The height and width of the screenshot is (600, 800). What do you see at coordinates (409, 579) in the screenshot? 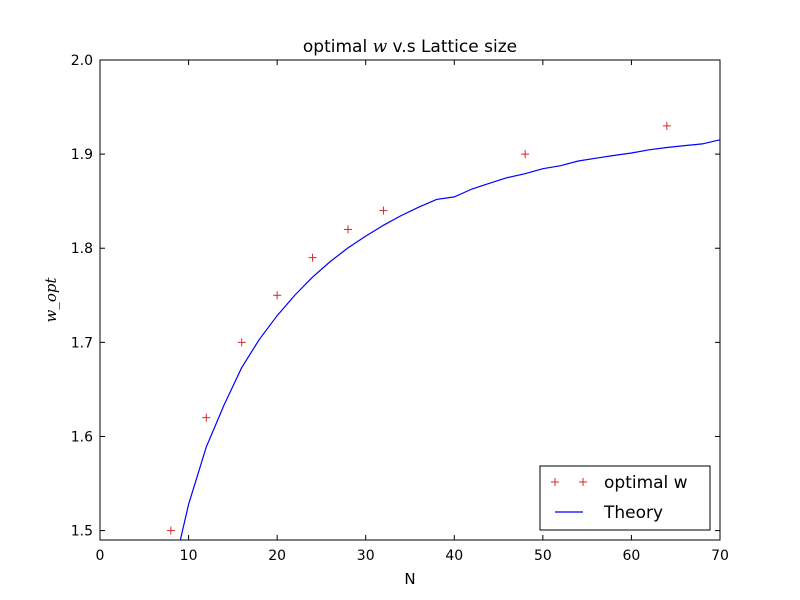
I see `x-axis-label: N` at bounding box center [409, 579].